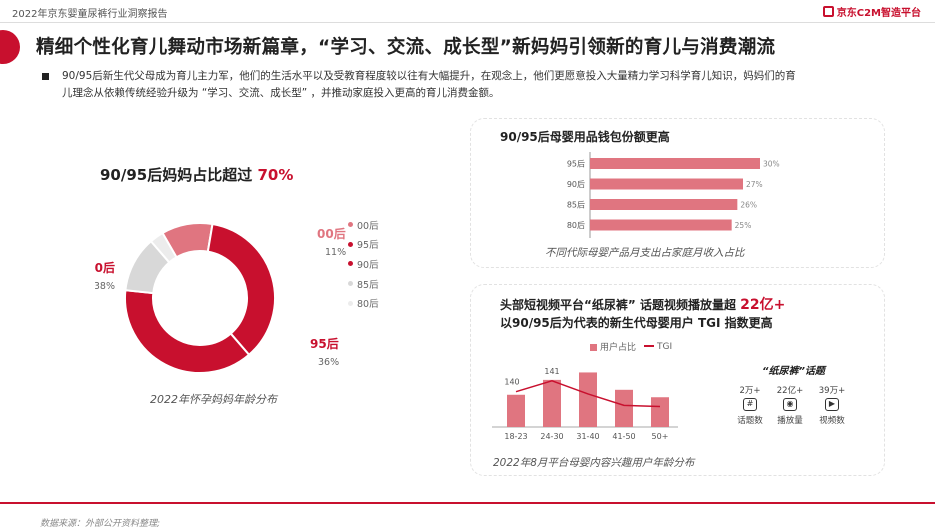 Image resolution: width=935 pixels, height=532 pixels. I want to click on donut-chart: 00后 11% 95后 36% 90后 38%, so click(220, 298).